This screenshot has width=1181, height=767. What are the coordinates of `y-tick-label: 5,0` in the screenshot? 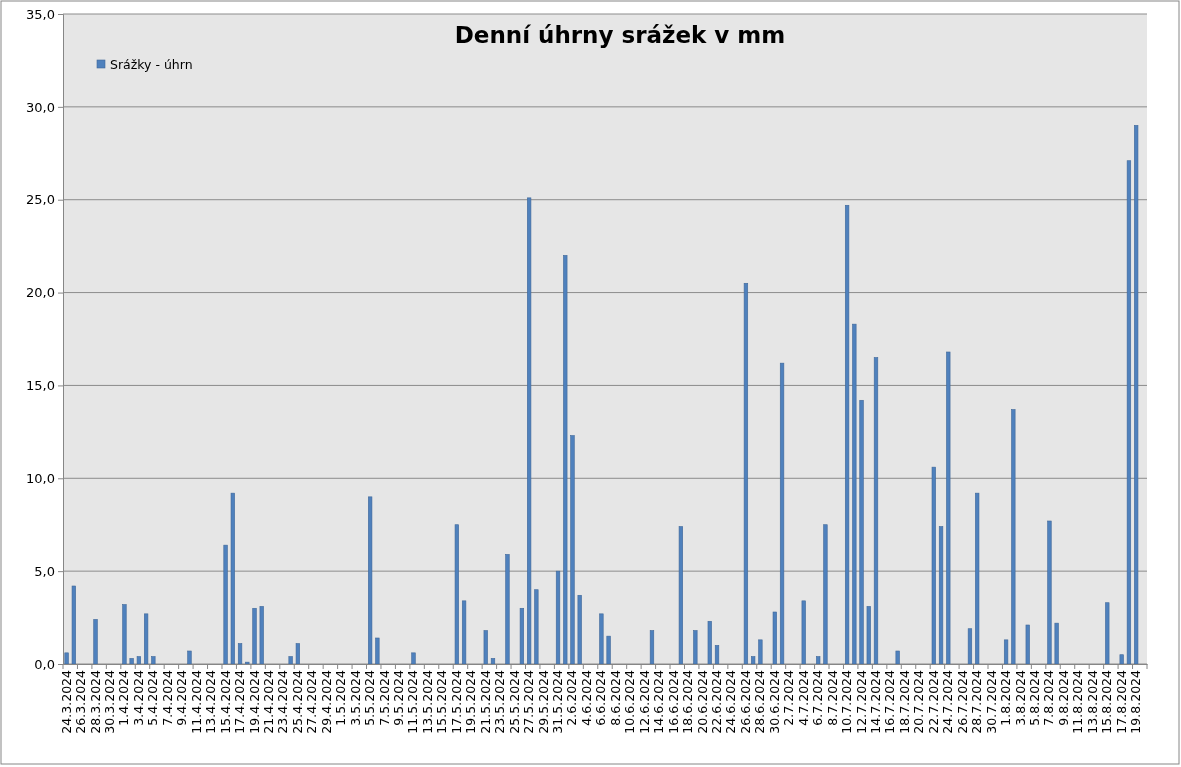 It's located at (44, 571).